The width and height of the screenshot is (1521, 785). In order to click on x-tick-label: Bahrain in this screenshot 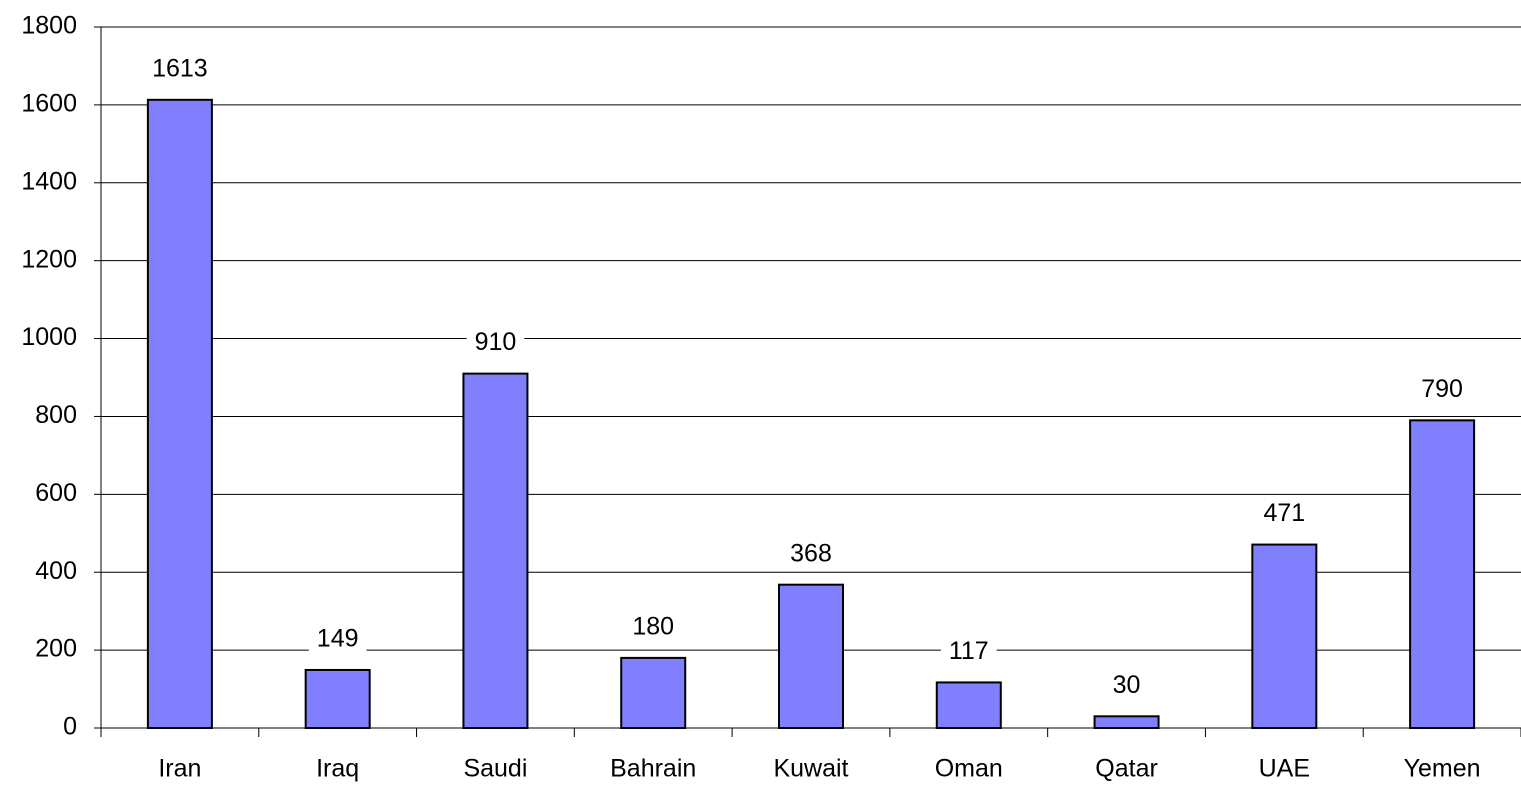, I will do `click(653, 769)`.